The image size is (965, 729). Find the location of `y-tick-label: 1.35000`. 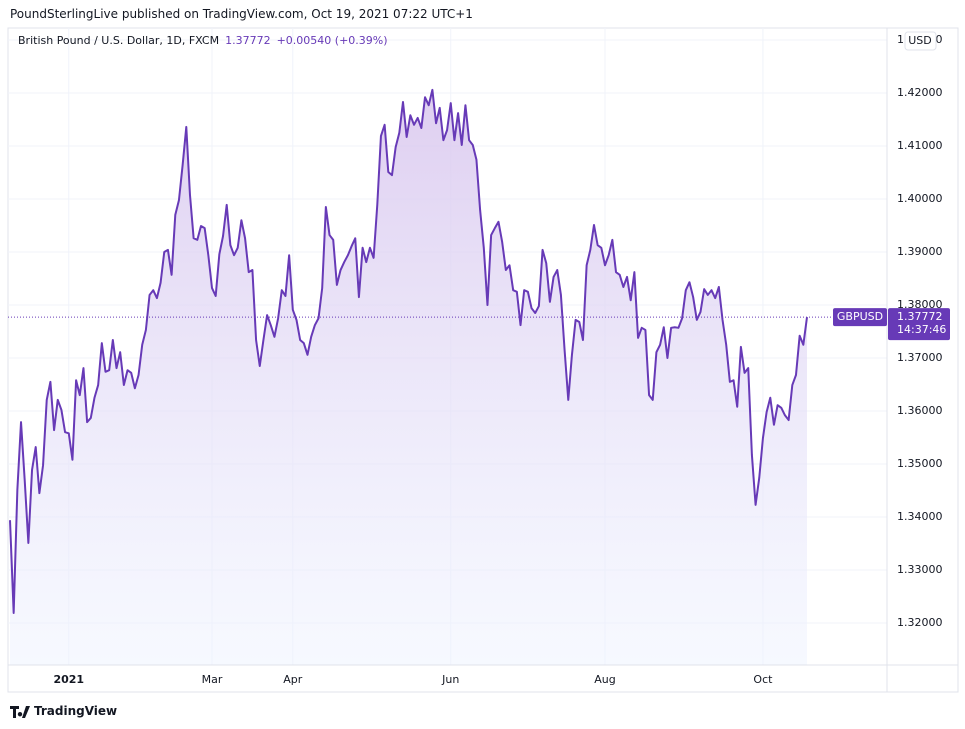

y-tick-label: 1.35000 is located at coordinates (920, 463).